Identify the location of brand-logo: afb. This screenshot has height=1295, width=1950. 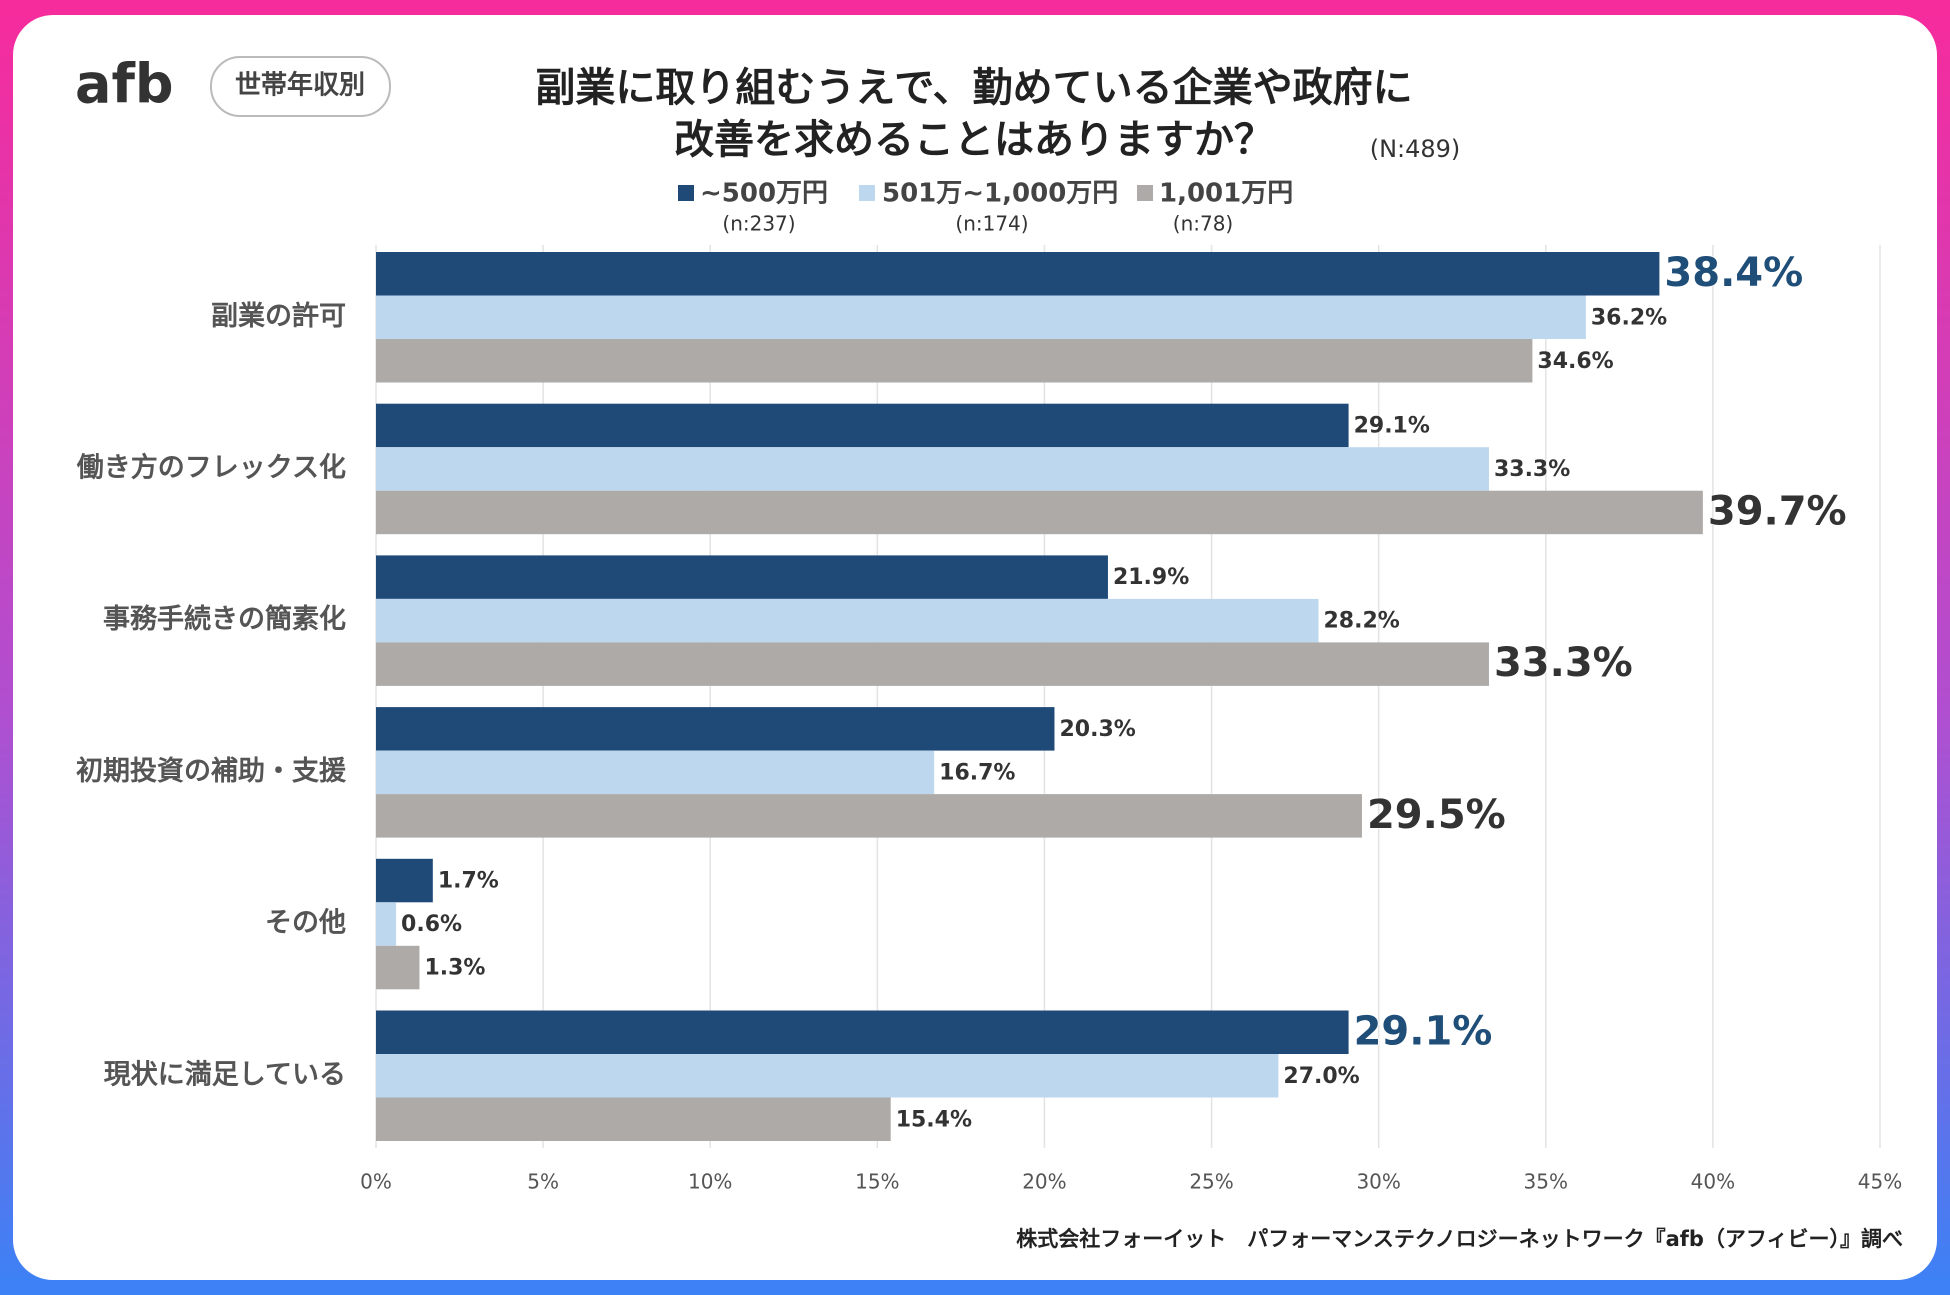
(124, 84).